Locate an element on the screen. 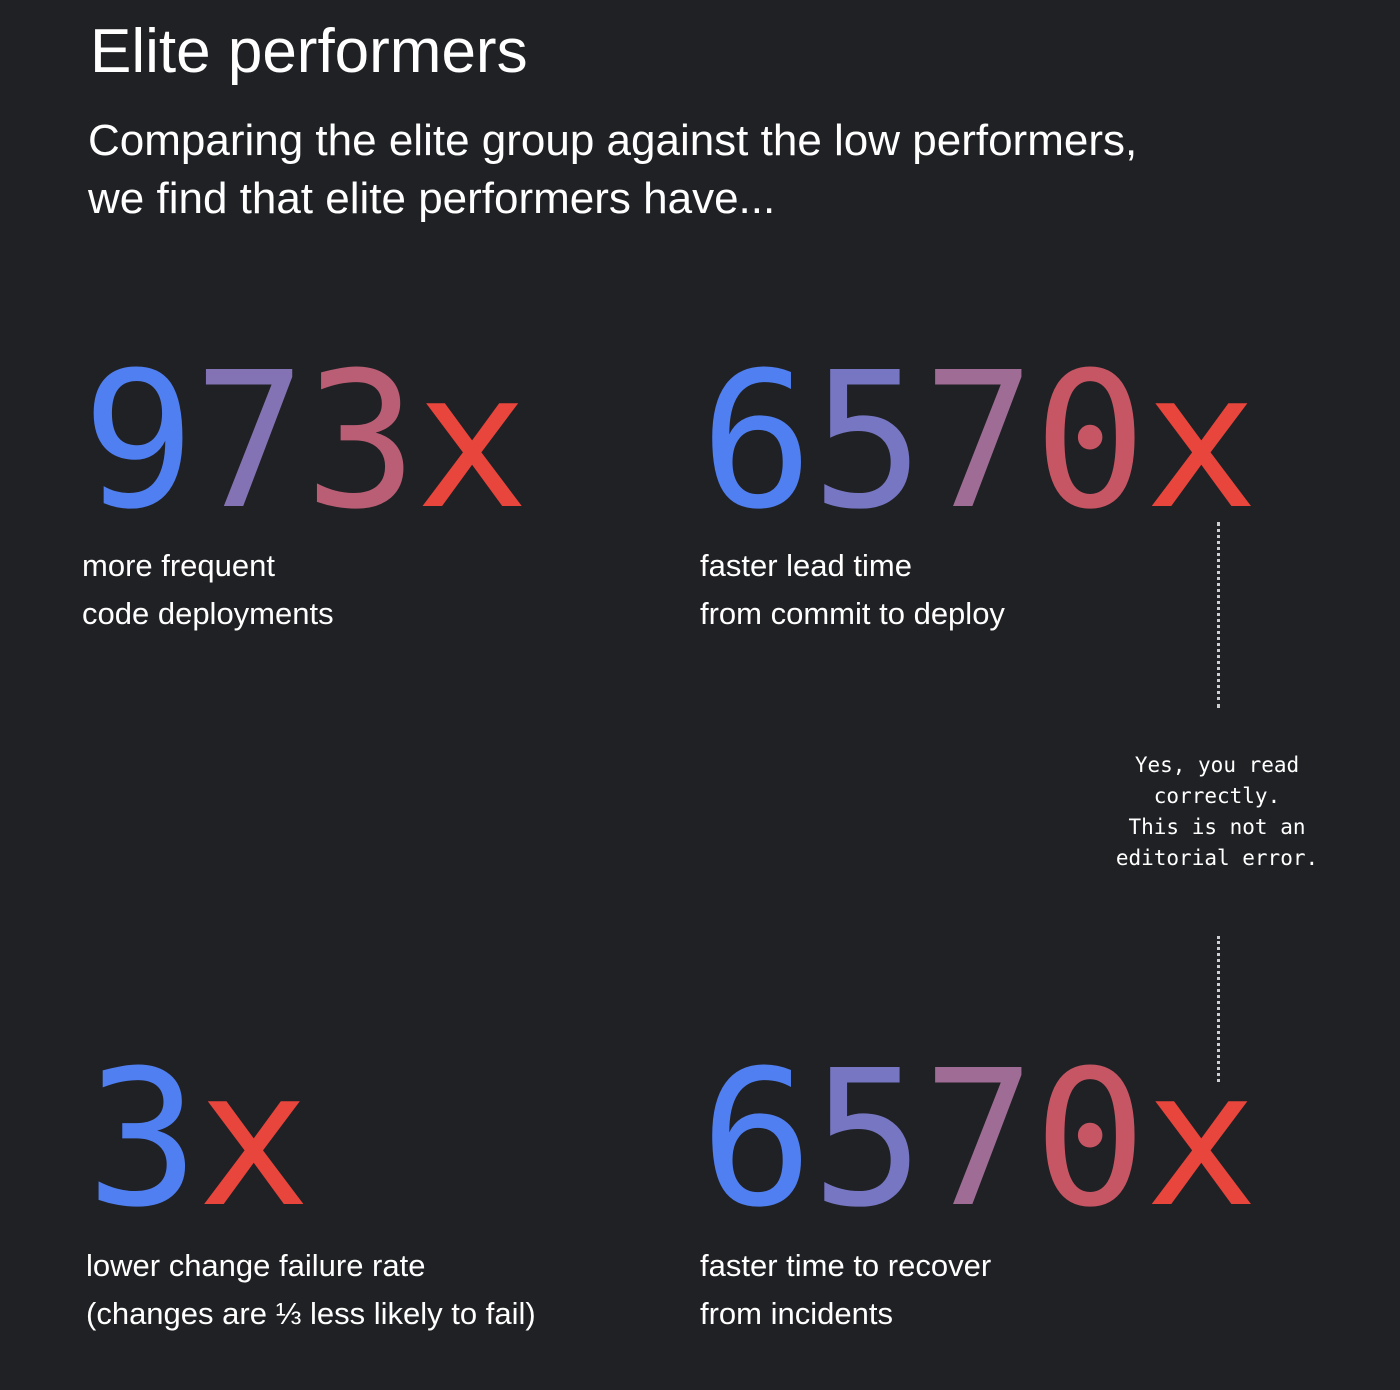 This screenshot has height=1390, width=1400. dotted-connector-bottom is located at coordinates (1218, 1009).